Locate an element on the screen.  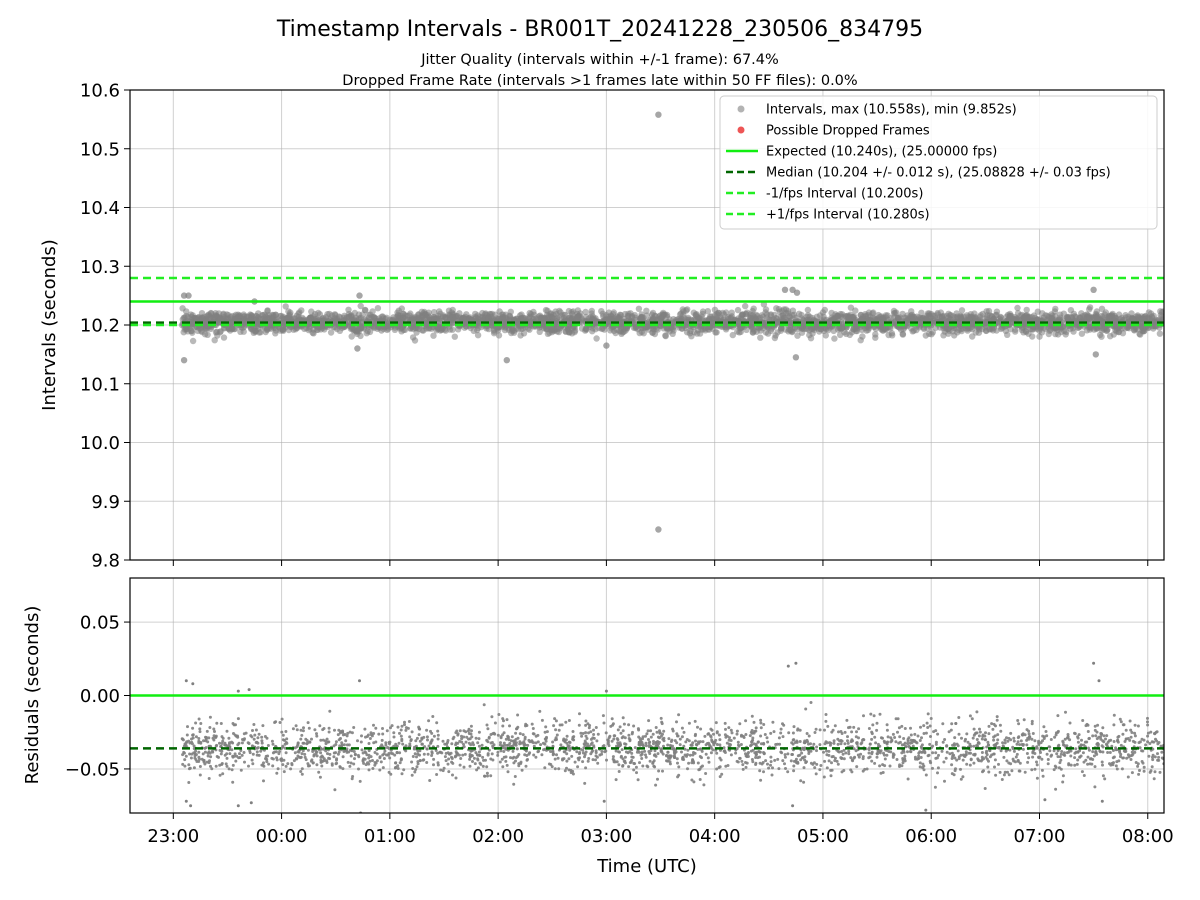
intervals-y-tick-label: 10.4 is located at coordinates (100, 208).